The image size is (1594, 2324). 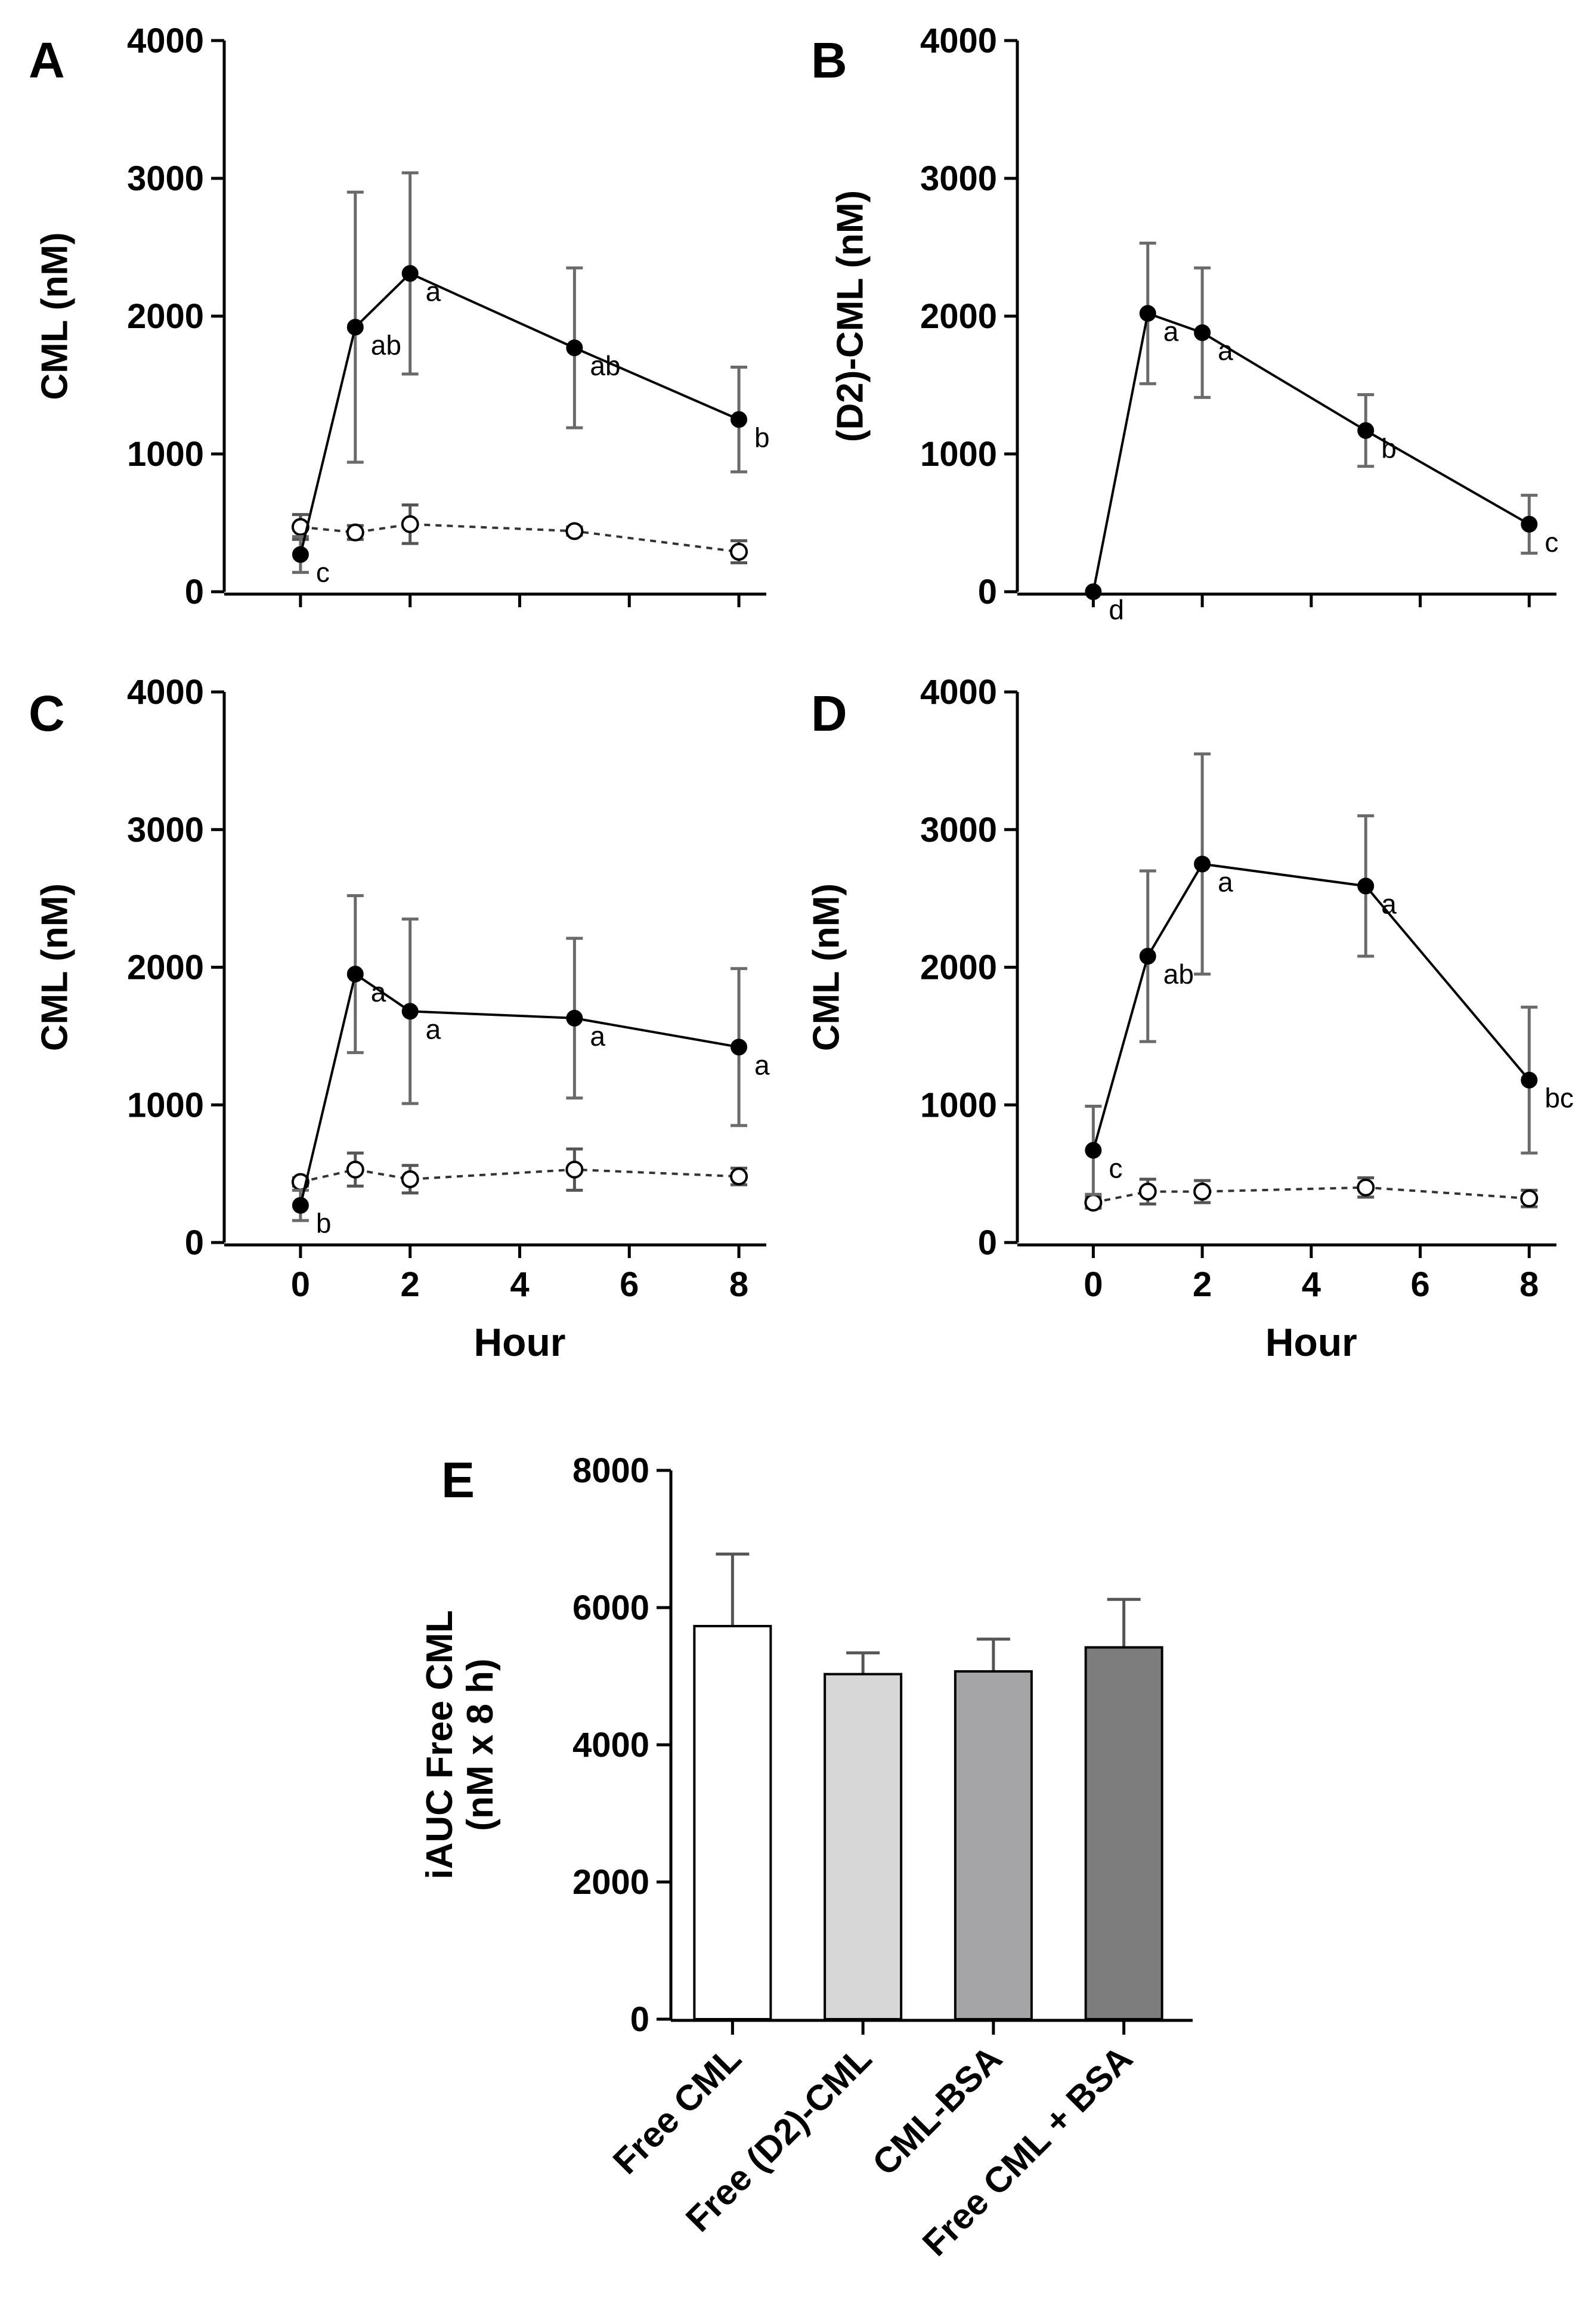 I want to click on panel-label: D, so click(x=829, y=713).